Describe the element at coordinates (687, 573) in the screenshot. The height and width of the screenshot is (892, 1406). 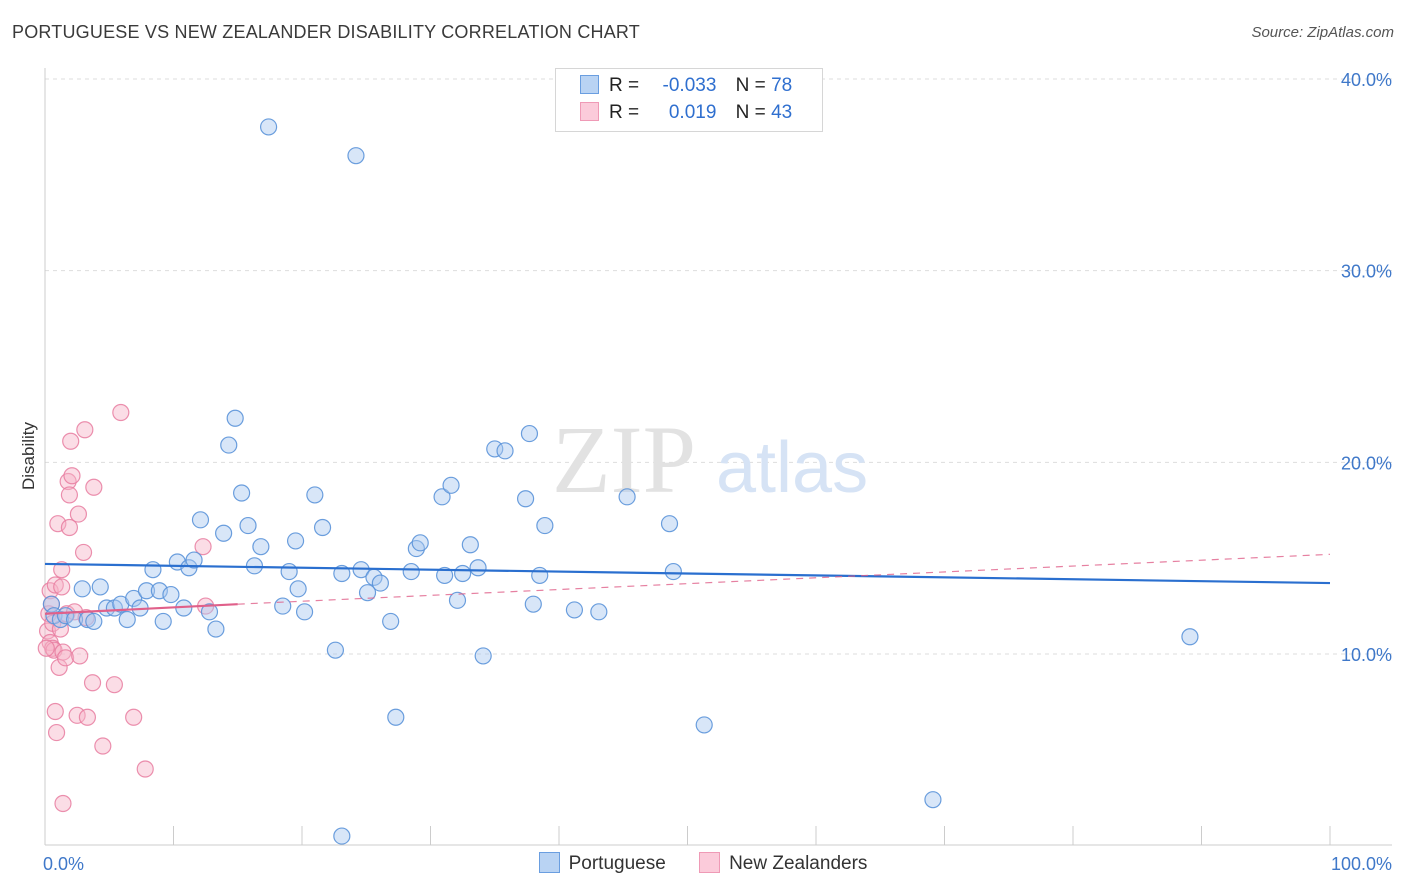
I see `portuguese-trend-line` at that location.